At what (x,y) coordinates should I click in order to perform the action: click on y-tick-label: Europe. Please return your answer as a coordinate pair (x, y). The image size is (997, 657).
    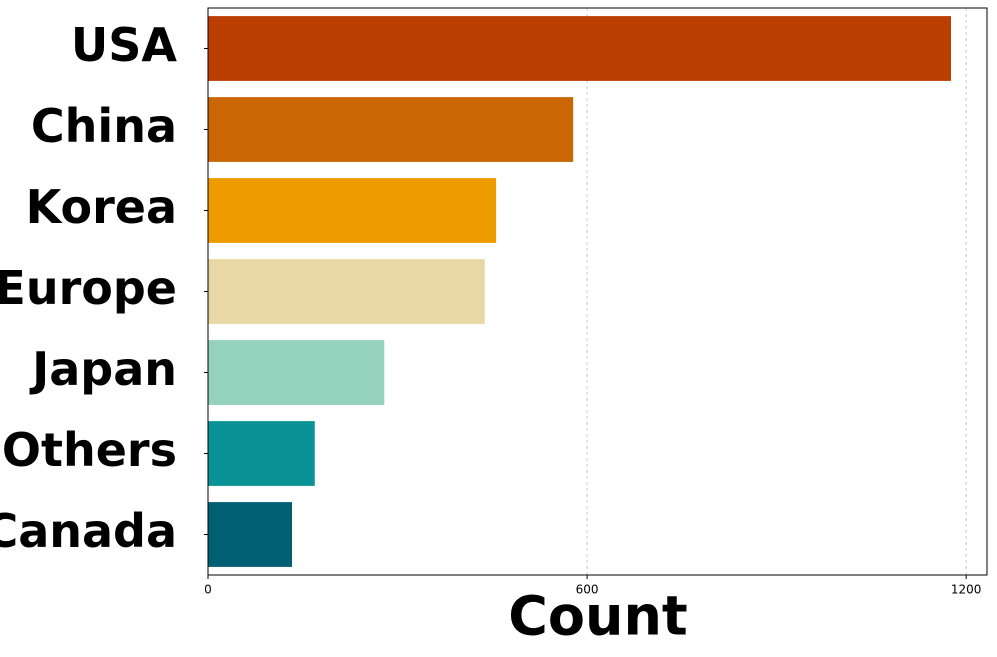
    Looking at the image, I should click on (88, 288).